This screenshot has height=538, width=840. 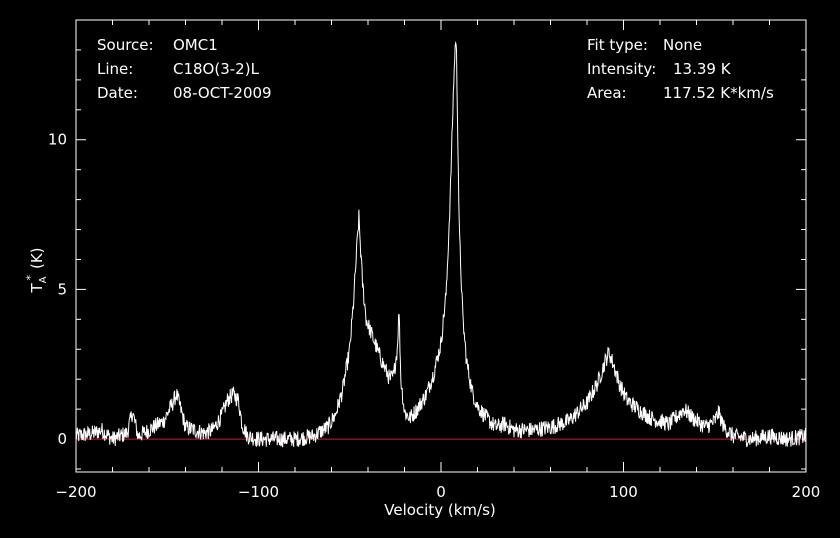 I want to click on x-tick-label: −100, so click(x=258, y=492).